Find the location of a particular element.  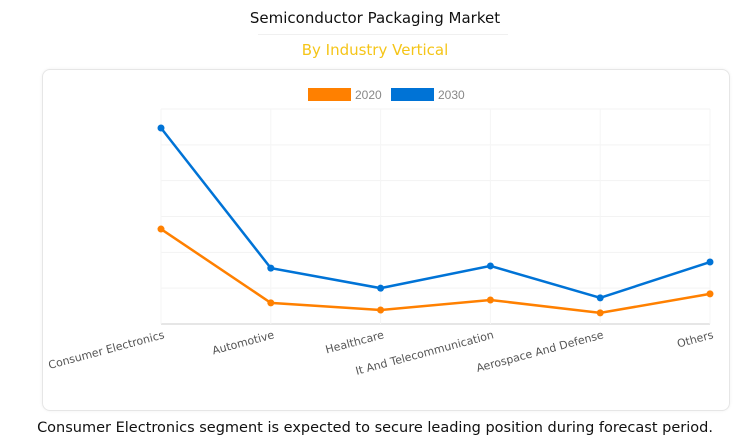

legend-swatch-2030 is located at coordinates (412, 94).